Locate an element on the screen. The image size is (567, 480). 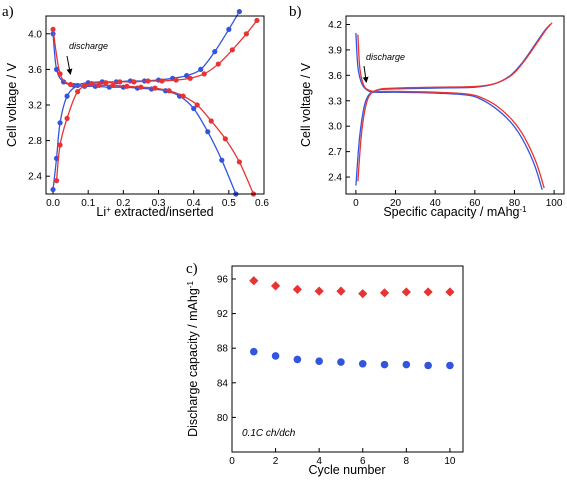
panel-b-x-tick-label: 20 is located at coordinates (396, 203).